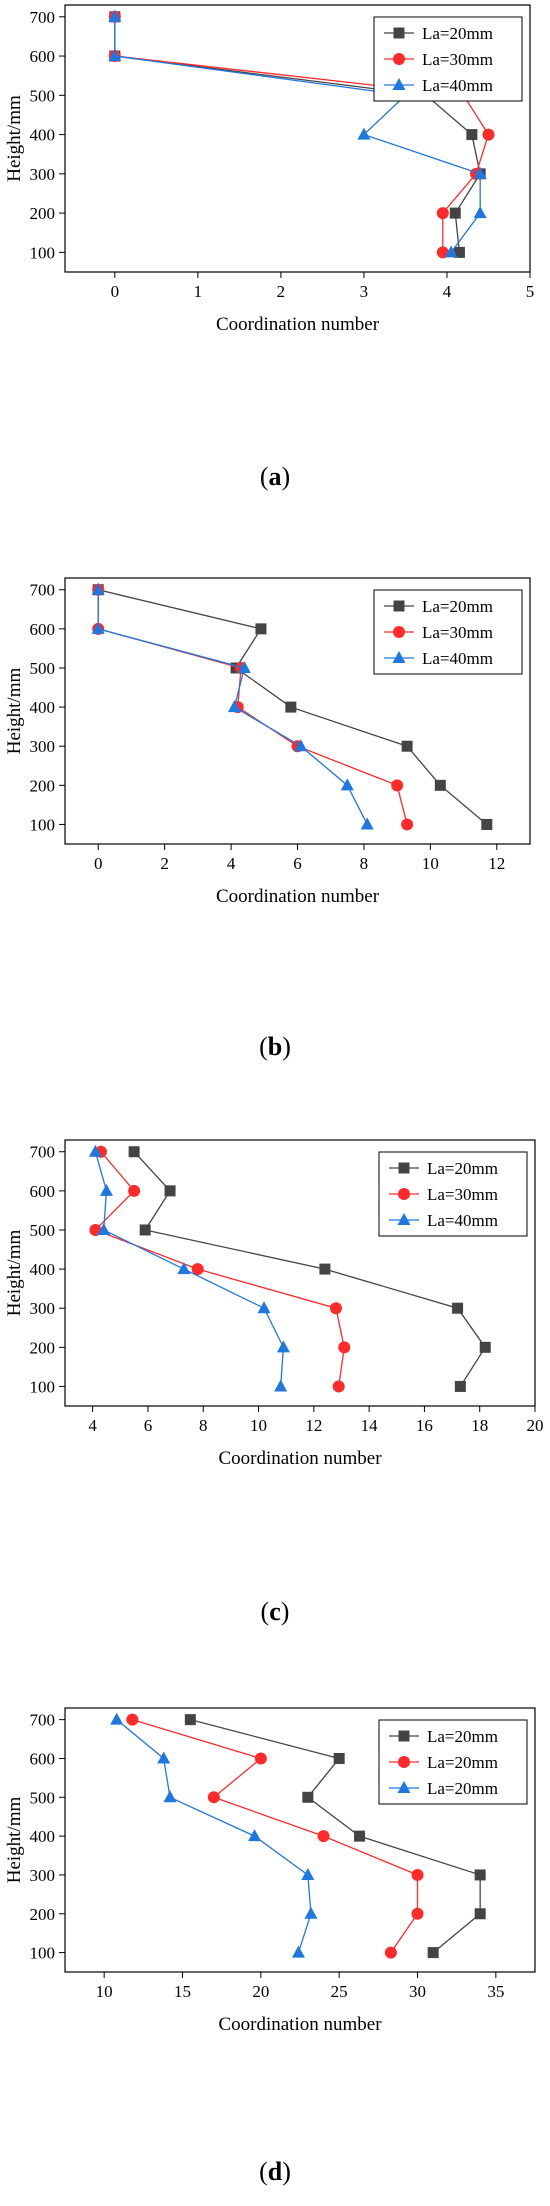  Describe the element at coordinates (447, 291) in the screenshot. I see `x-tick-label: 4` at that location.